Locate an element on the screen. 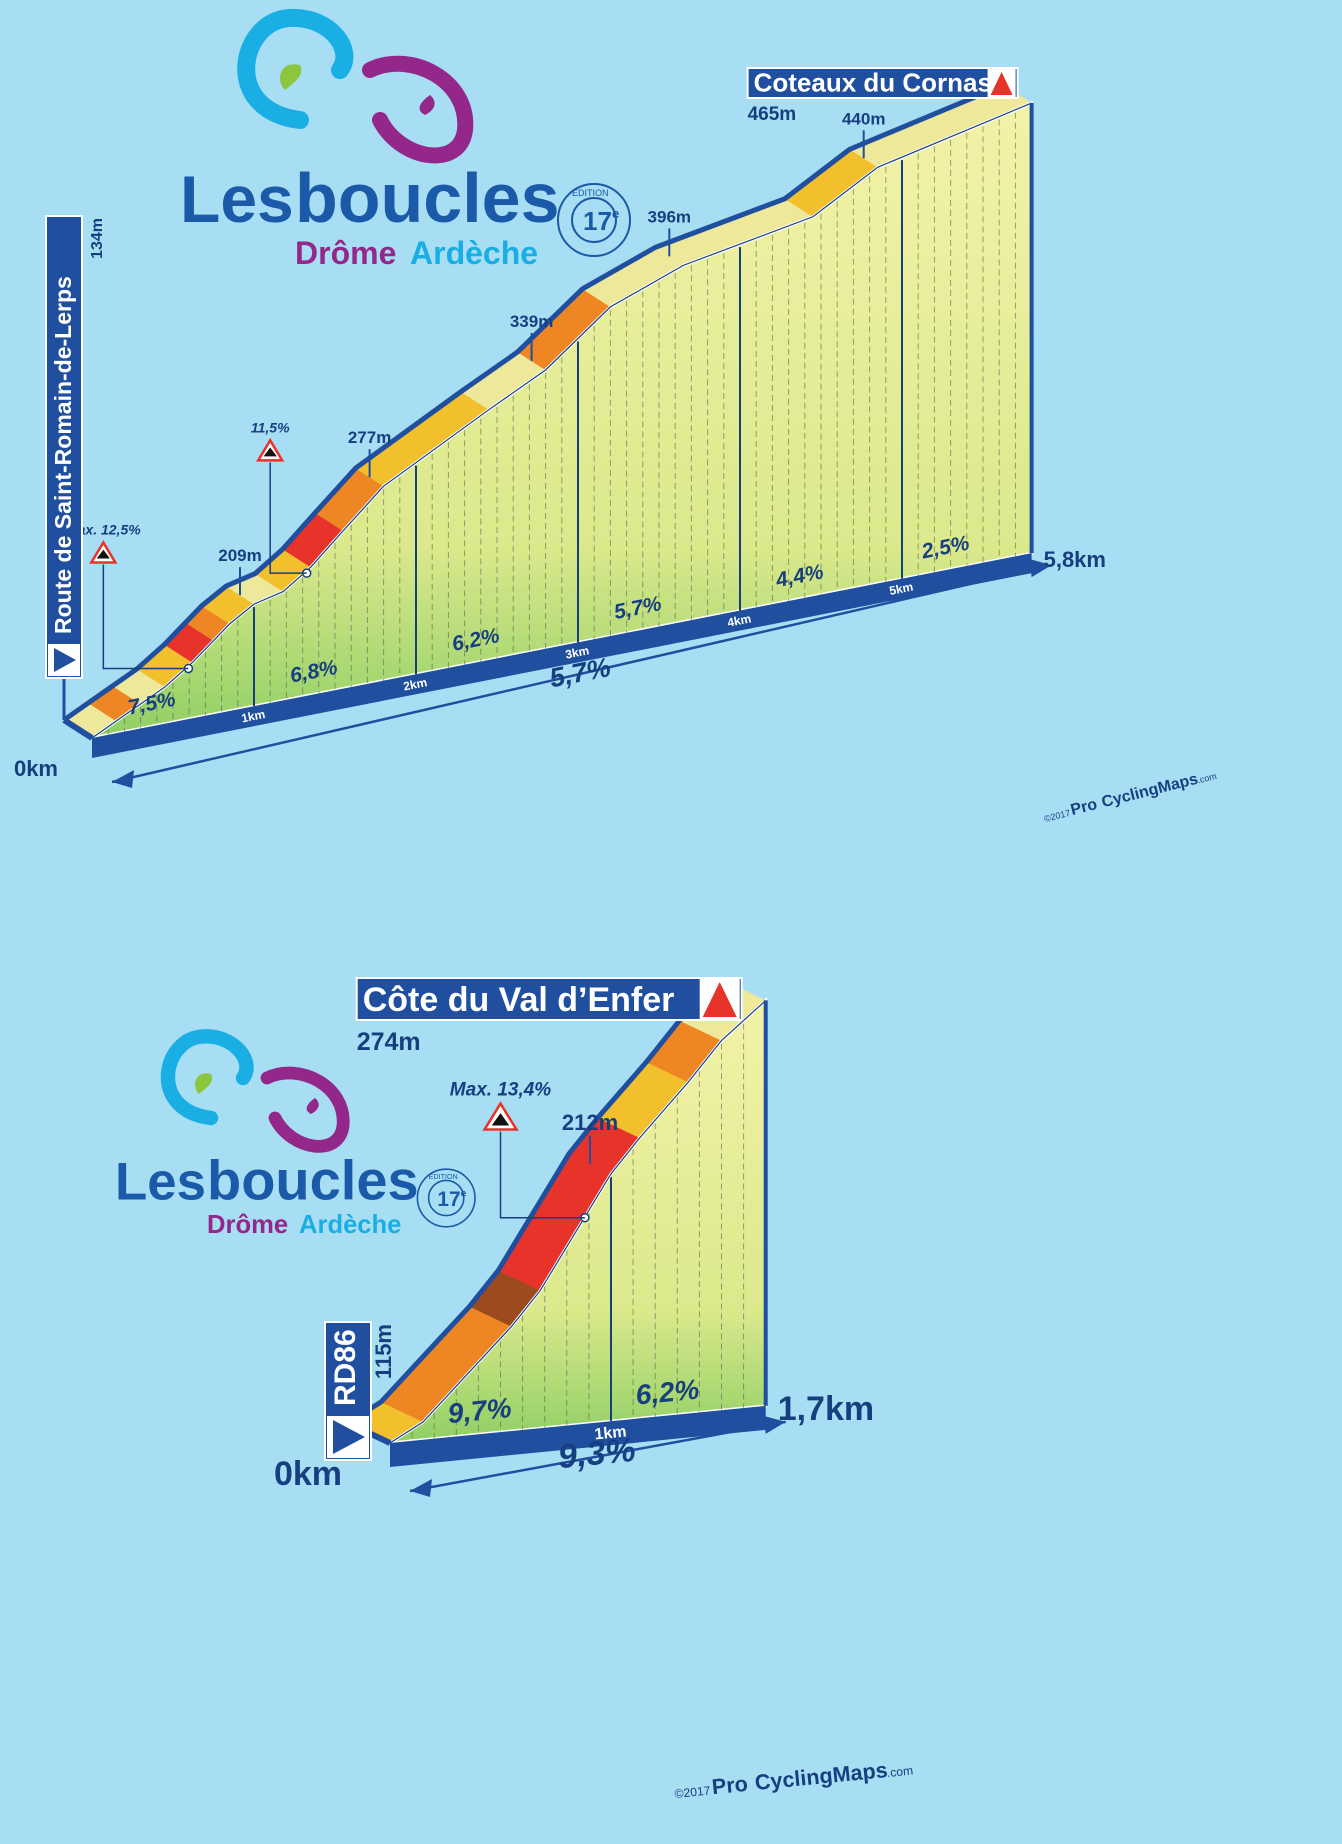 This screenshot has width=1342, height=1844. average-gradient-label: 9,3% is located at coordinates (596, 1453).